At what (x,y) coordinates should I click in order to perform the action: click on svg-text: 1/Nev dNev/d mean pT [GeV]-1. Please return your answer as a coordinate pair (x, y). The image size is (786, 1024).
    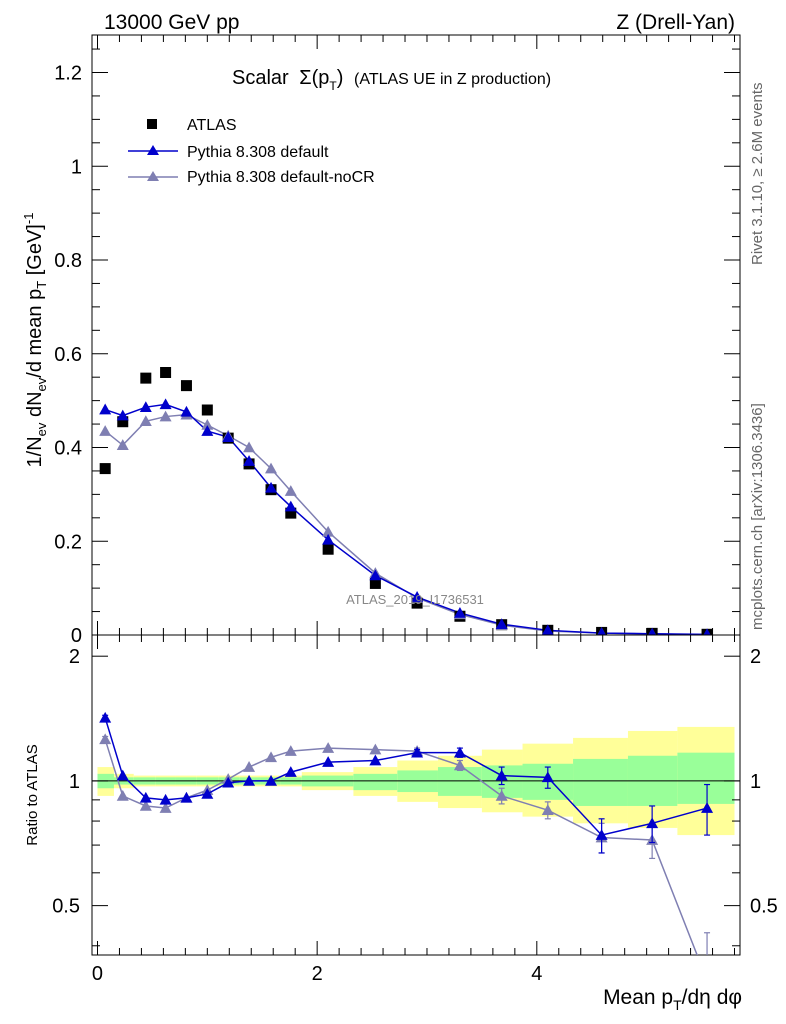
    Looking at the image, I should click on (35, 340).